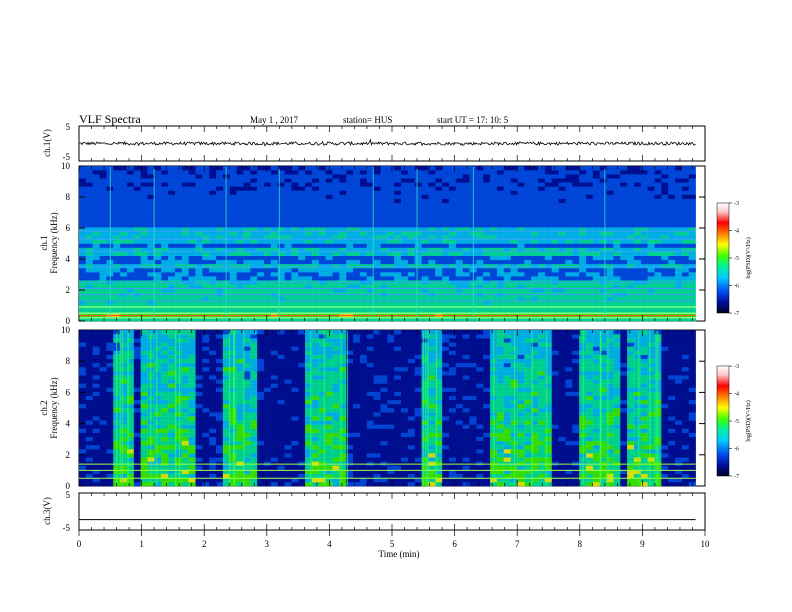  Describe the element at coordinates (68, 259) in the screenshot. I see `spec-ytick-label: 4` at that location.